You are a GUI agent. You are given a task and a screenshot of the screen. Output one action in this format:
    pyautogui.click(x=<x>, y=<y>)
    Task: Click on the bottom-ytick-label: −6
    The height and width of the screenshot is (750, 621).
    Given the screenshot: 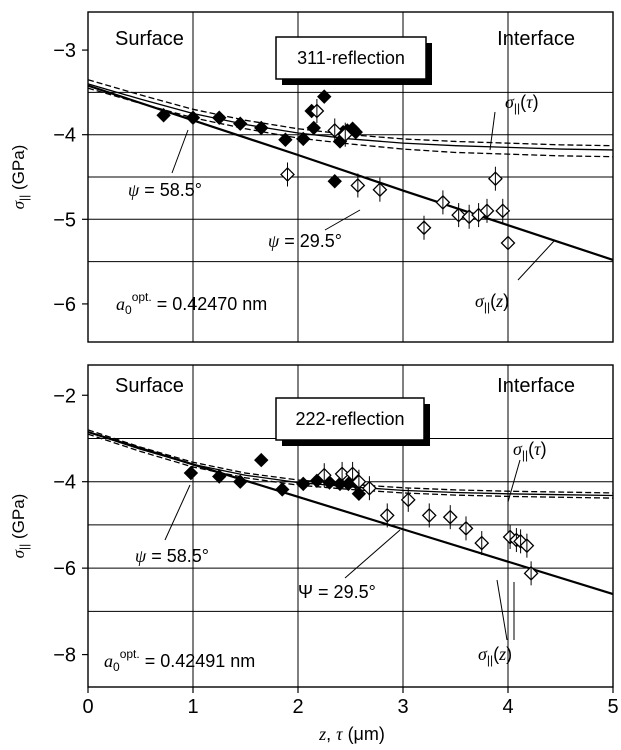 What is the action you would take?
    pyautogui.click(x=64, y=569)
    